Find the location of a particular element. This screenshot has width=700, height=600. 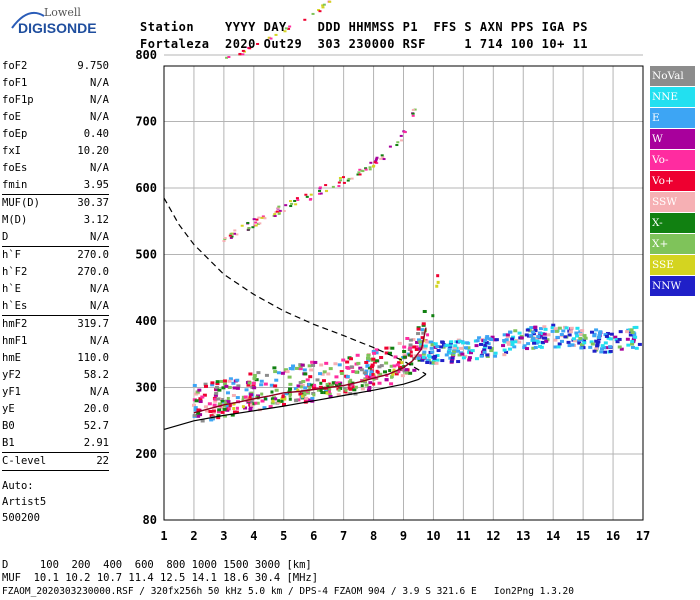

param-value: 270.0 is located at coordinates (93, 272).